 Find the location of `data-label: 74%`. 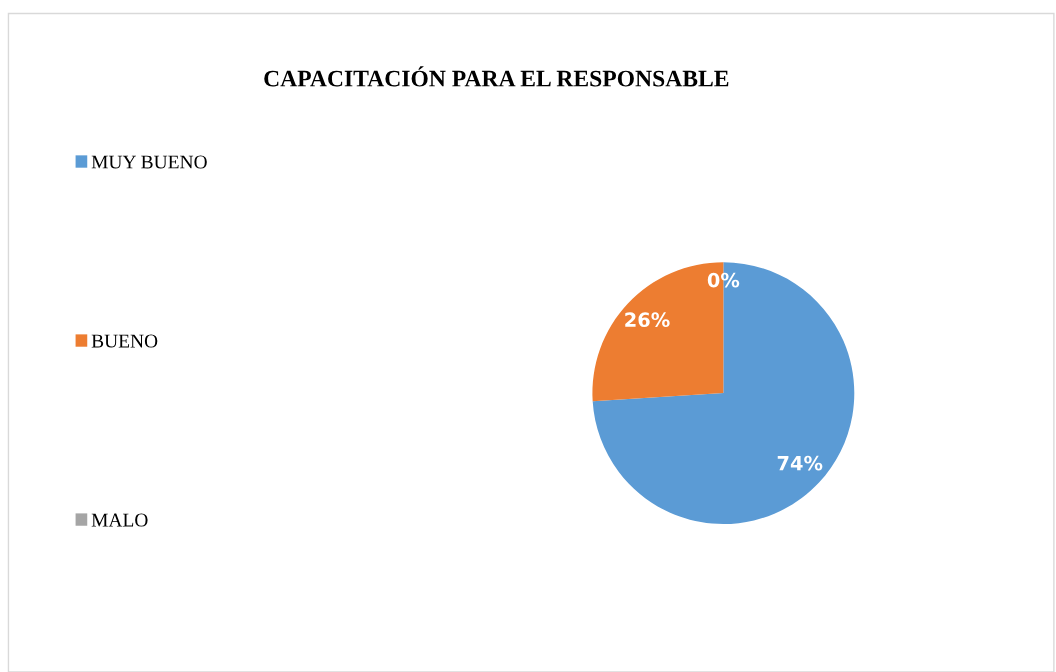

data-label: 74% is located at coordinates (800, 463).